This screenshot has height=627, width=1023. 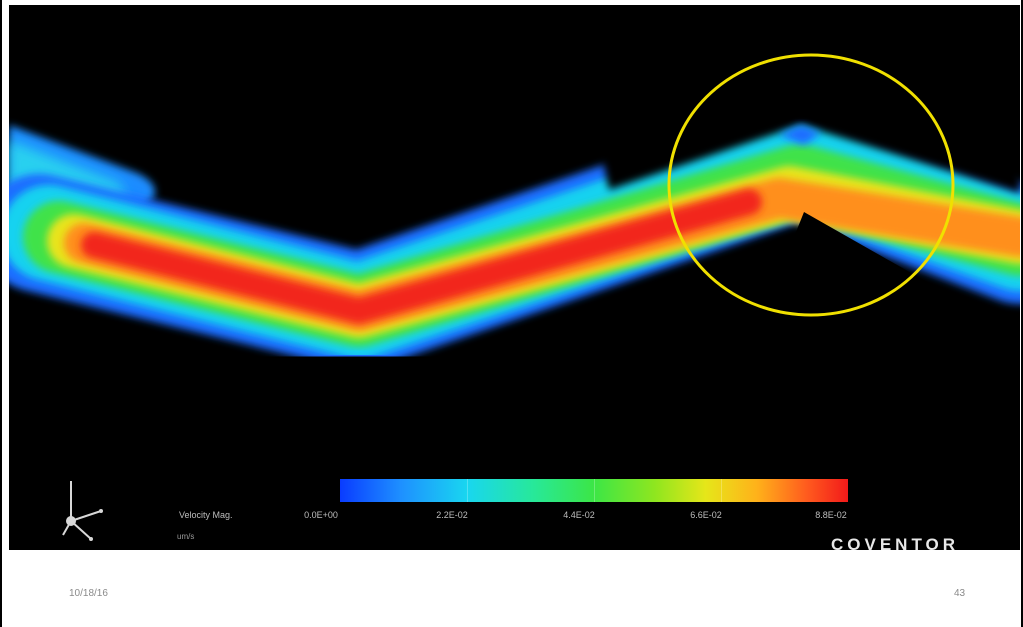 What do you see at coordinates (421, 256) in the screenshot?
I see `channel-red-core` at bounding box center [421, 256].